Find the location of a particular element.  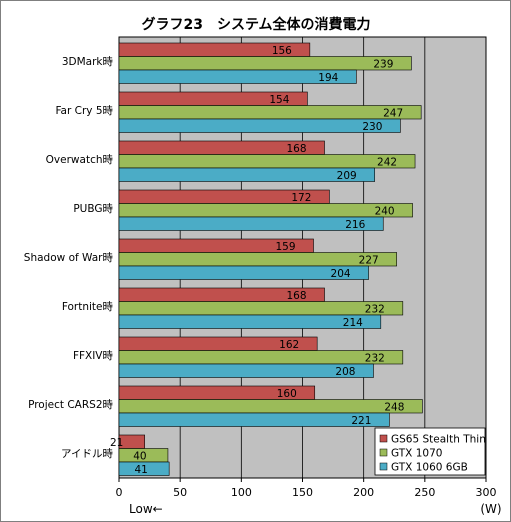

data-label: 156 is located at coordinates (282, 51).